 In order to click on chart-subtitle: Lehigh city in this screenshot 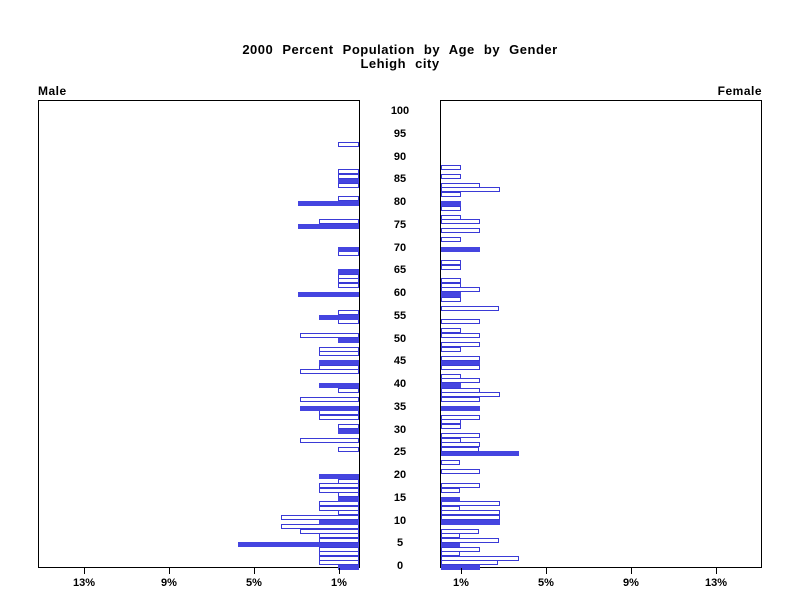, I will do `click(400, 63)`.